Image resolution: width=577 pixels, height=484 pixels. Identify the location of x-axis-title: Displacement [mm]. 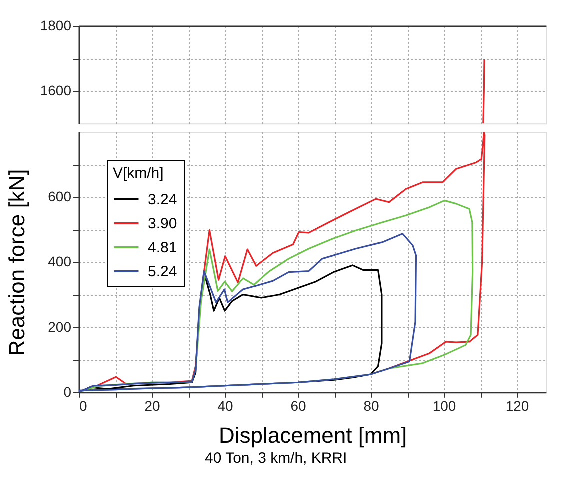
(313, 435).